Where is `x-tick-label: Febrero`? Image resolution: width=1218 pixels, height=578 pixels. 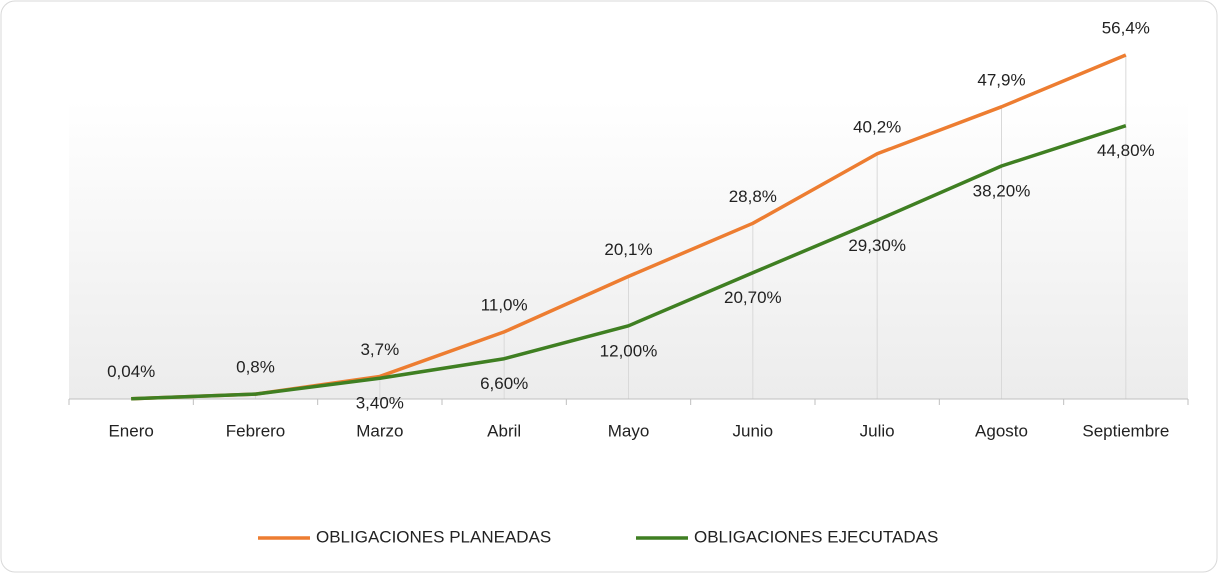
x-tick-label: Febrero is located at coordinates (256, 430).